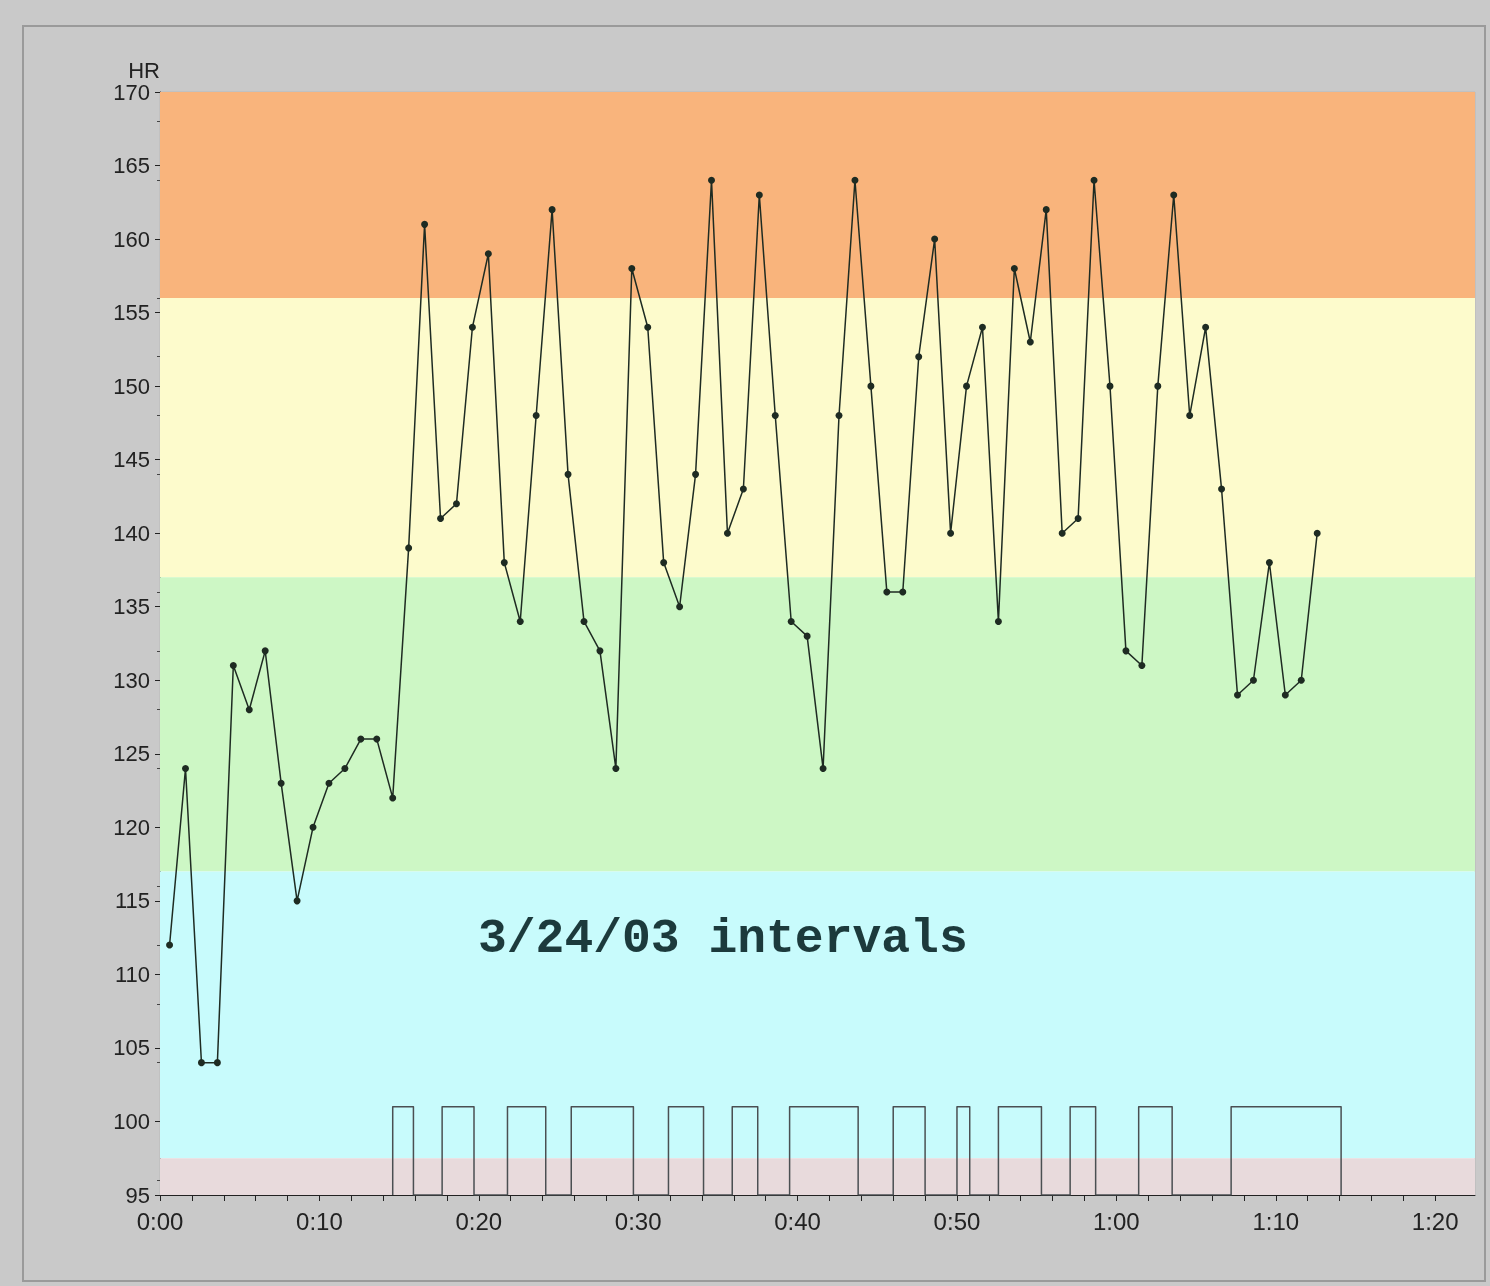  What do you see at coordinates (479, 1221) in the screenshot?
I see `x-tick-label: 0:20` at bounding box center [479, 1221].